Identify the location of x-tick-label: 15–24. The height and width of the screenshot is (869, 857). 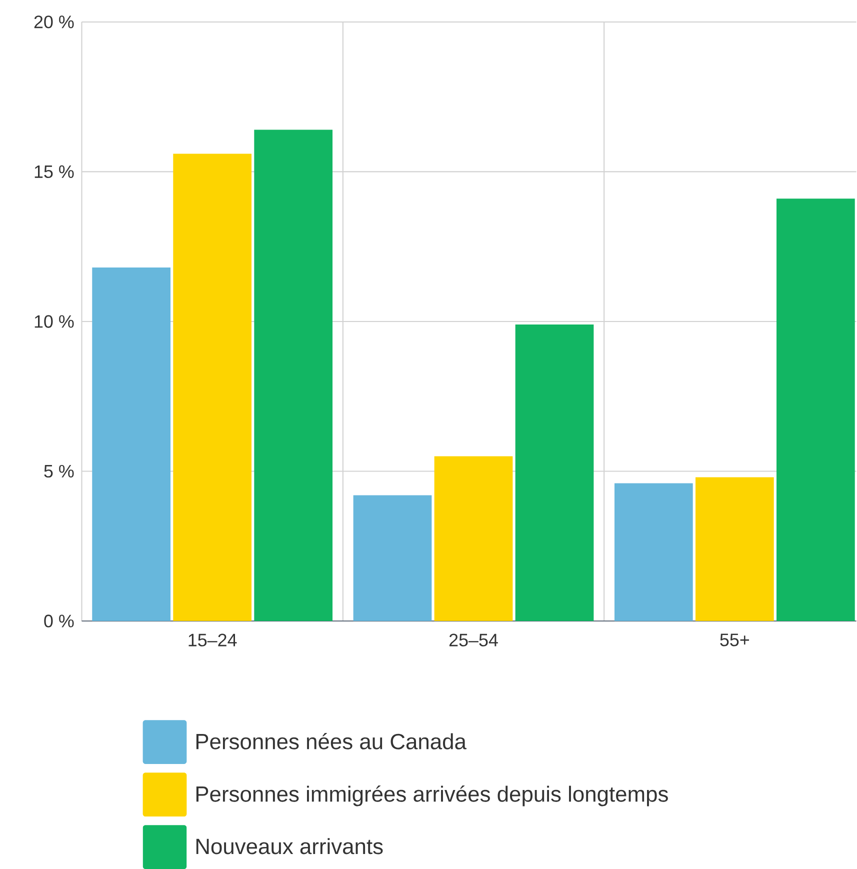
(212, 640).